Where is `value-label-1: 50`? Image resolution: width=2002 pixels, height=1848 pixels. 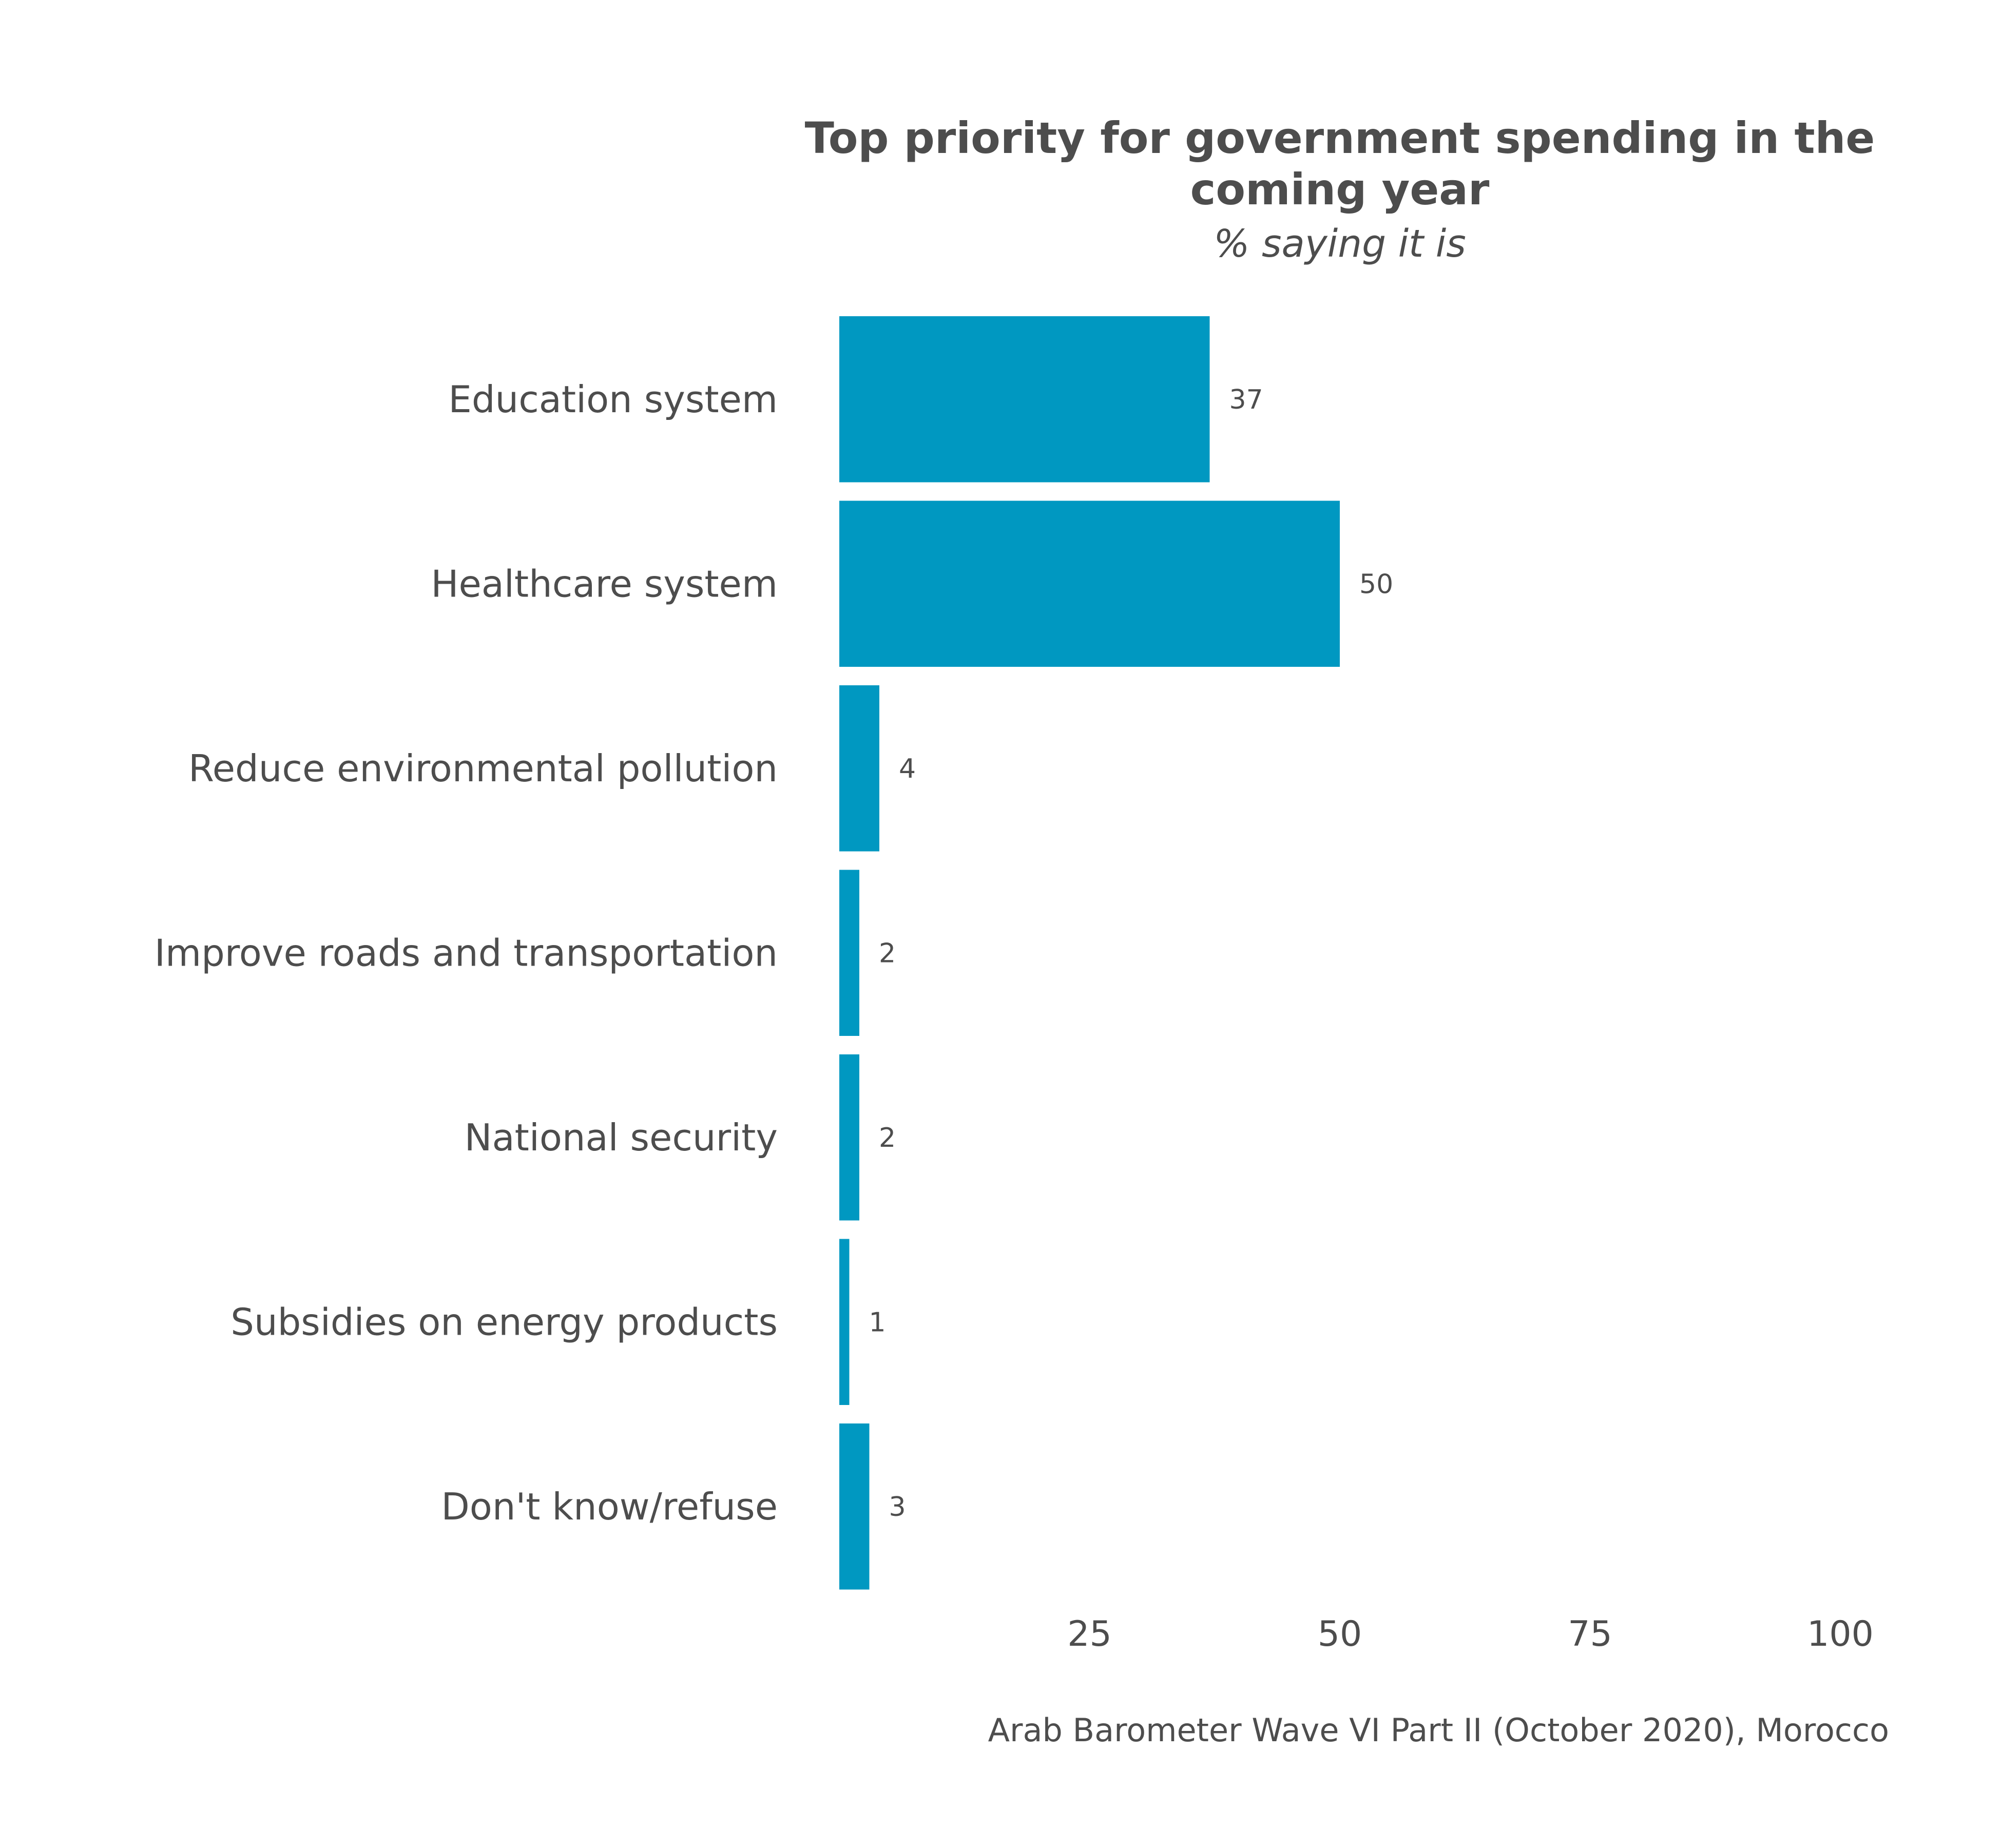
value-label-1: 50 is located at coordinates (1376, 584).